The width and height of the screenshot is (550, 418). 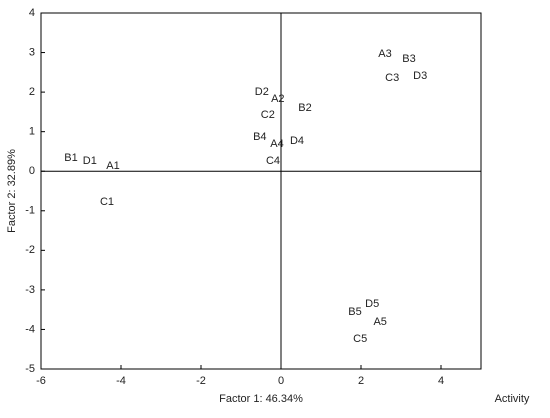 I want to click on x-tick-label: -6, so click(x=41, y=381).